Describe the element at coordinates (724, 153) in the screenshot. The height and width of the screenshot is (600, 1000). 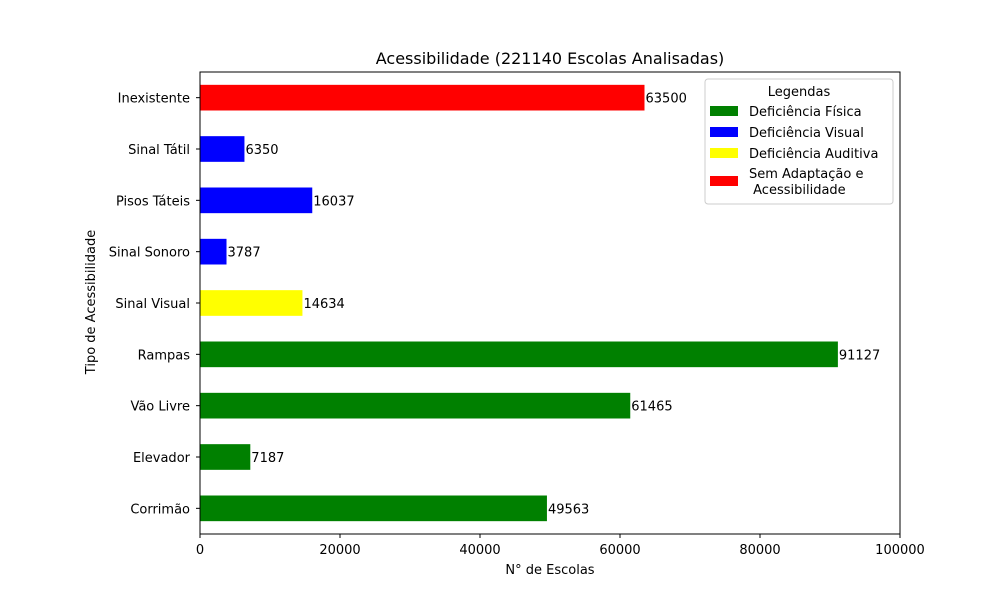
I see `legend-swatch-auditiva` at that location.